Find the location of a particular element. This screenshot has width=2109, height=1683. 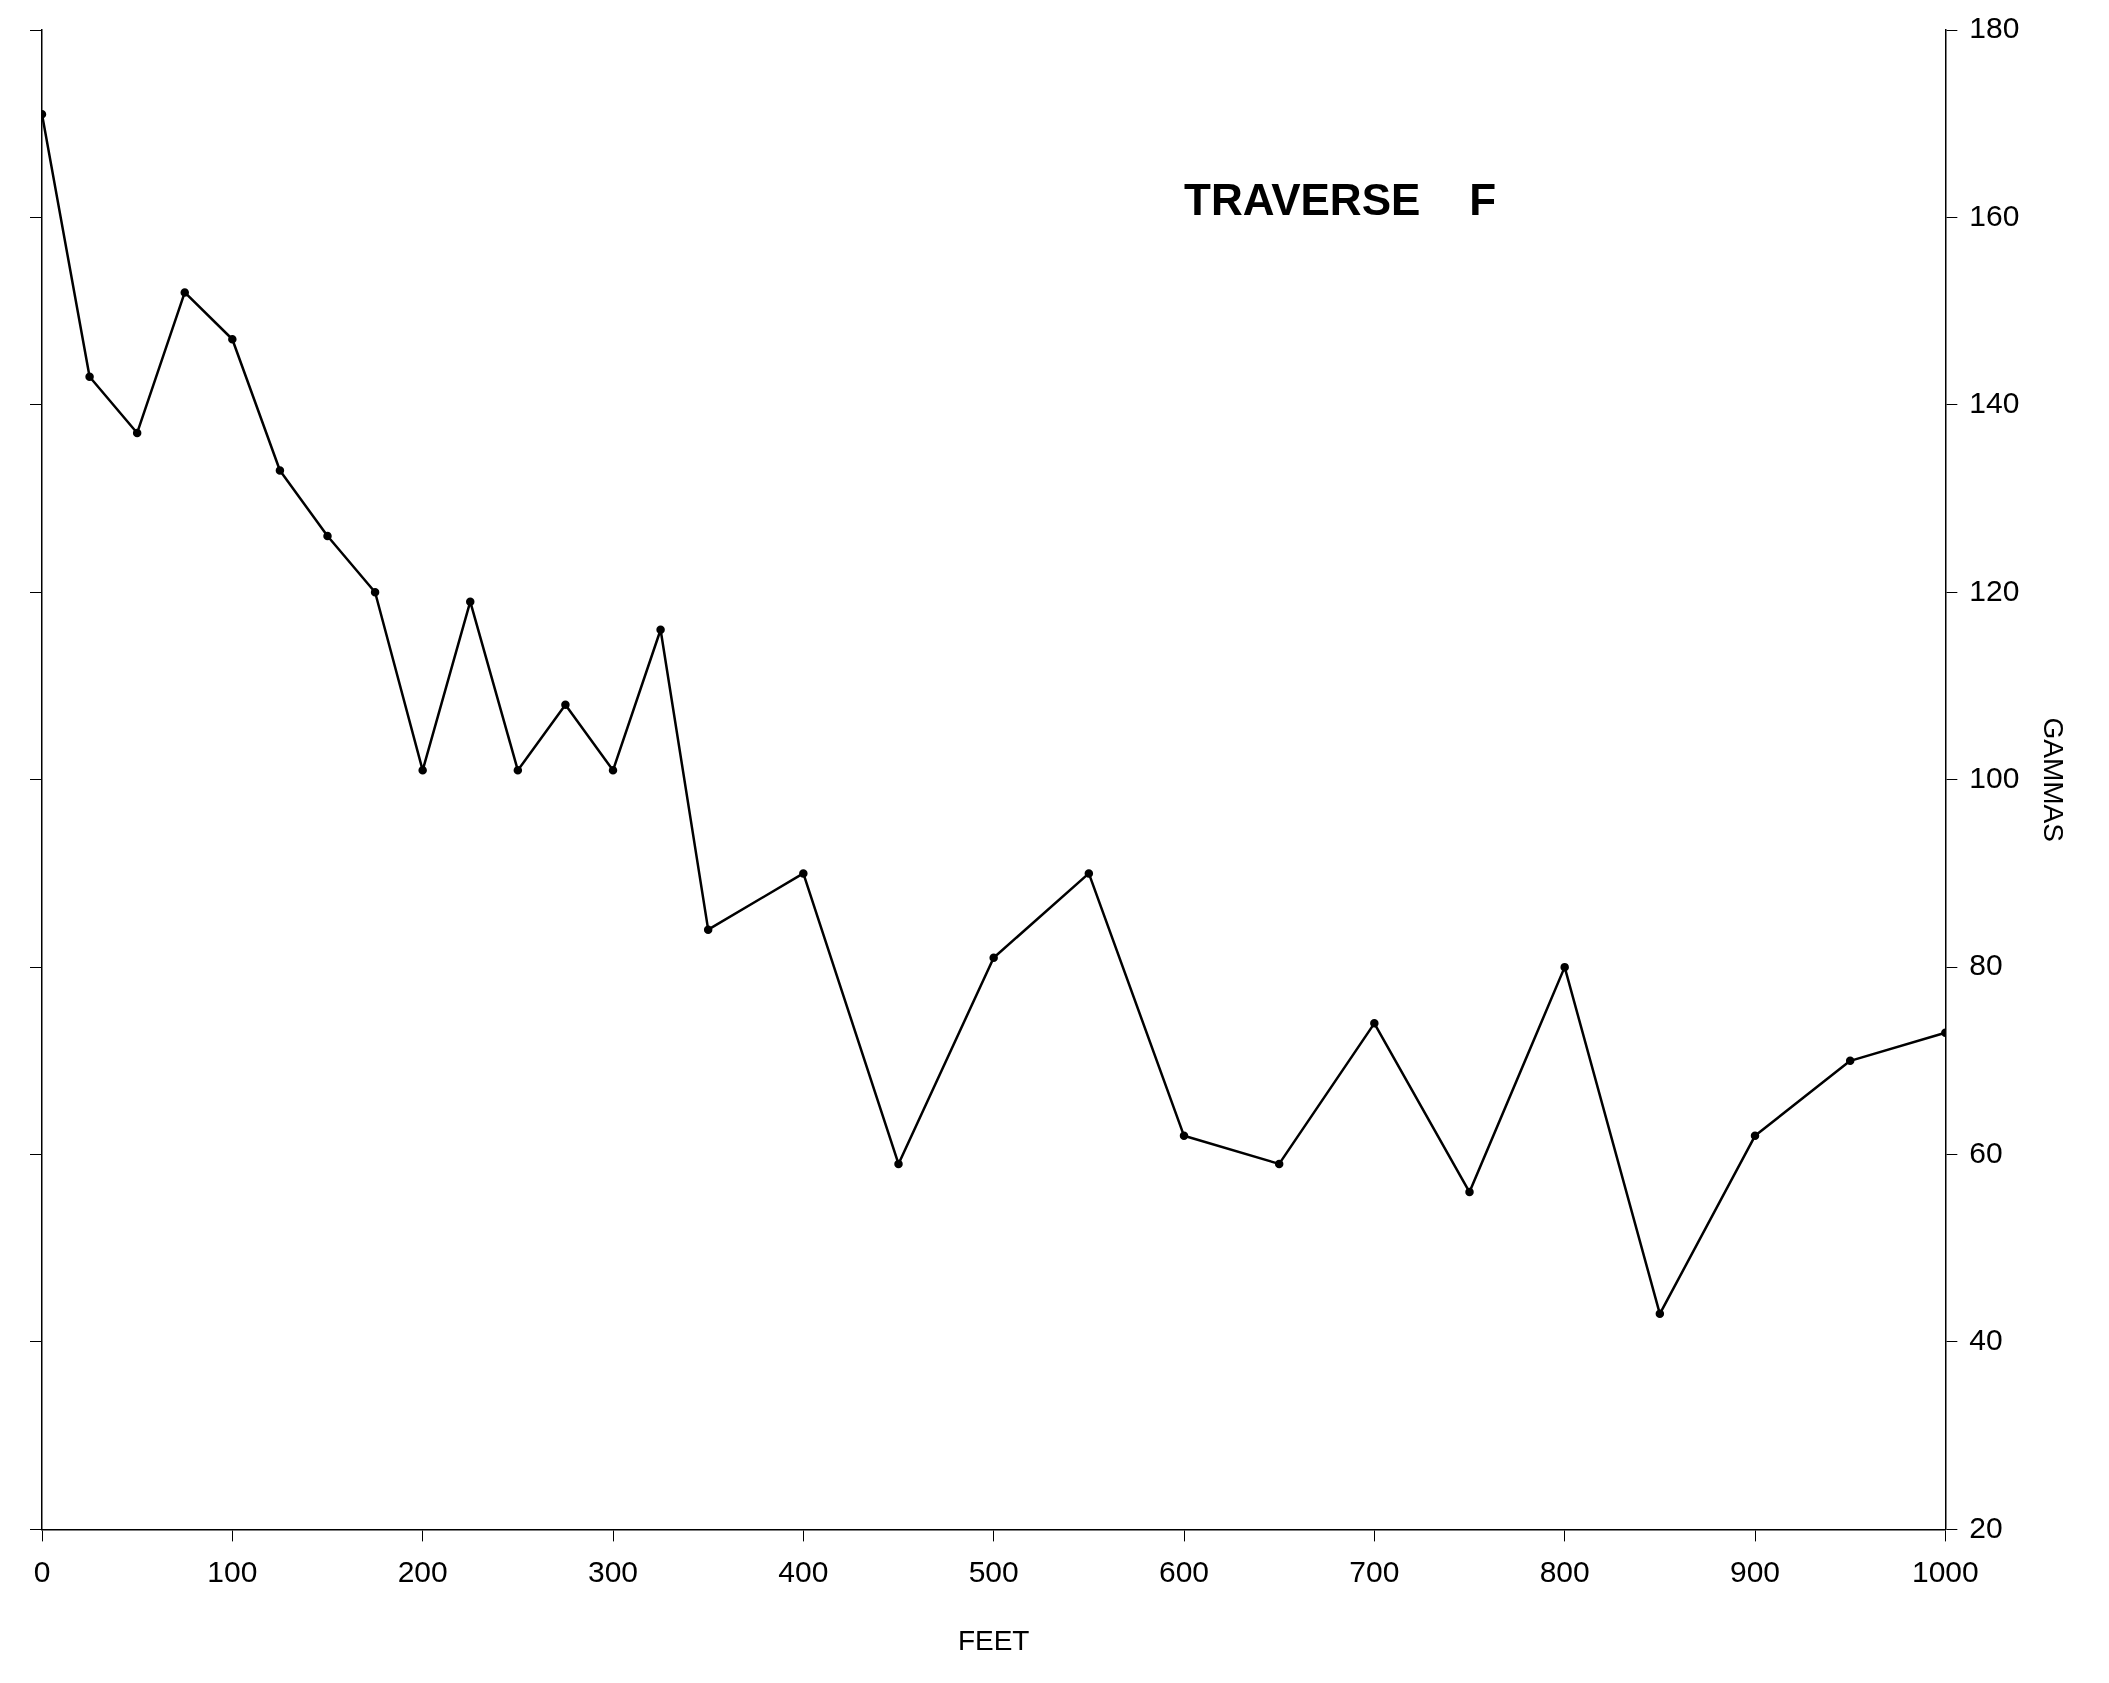

x-tick-label: 800 is located at coordinates (1564, 1571).